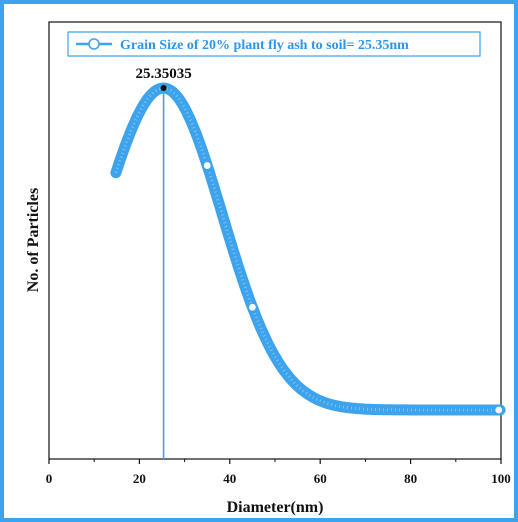  What do you see at coordinates (229, 478) in the screenshot?
I see `x-tick-label: 40` at bounding box center [229, 478].